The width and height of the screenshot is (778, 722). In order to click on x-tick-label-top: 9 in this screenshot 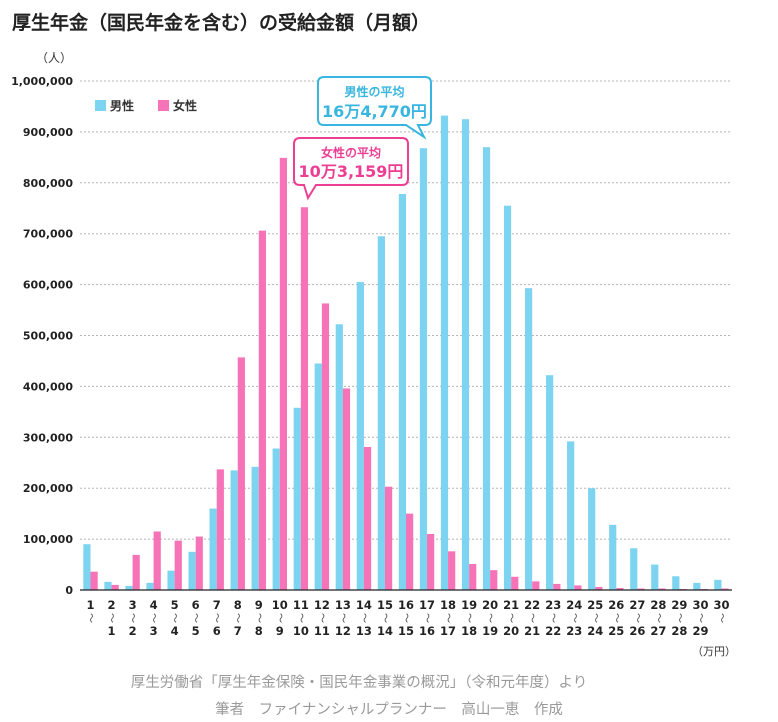, I will do `click(259, 605)`.